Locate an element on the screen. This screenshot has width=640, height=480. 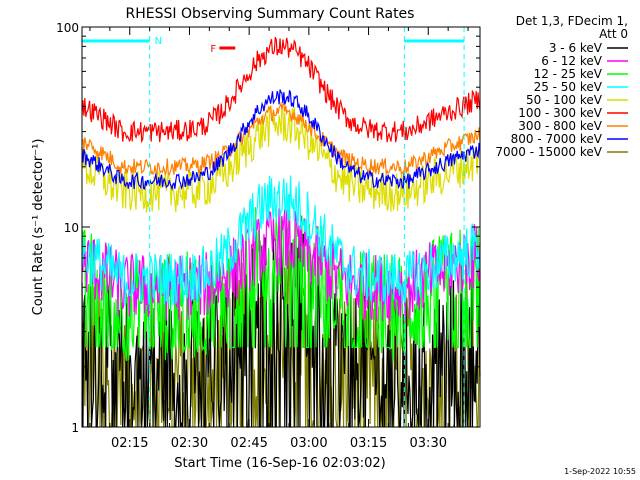
legend-label: 300 - 800 keV is located at coordinates (560, 126).